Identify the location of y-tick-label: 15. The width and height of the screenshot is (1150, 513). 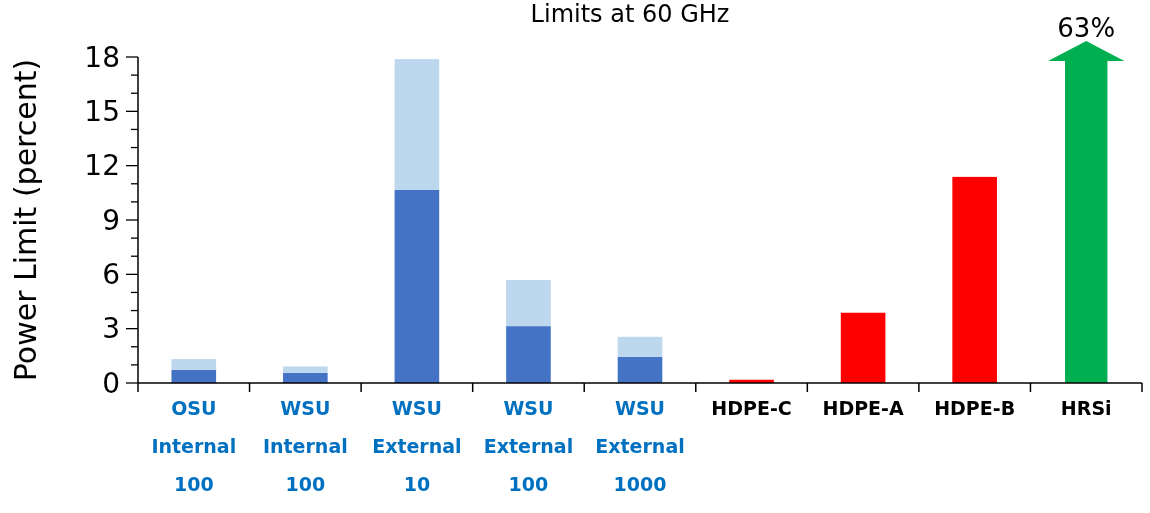
(102, 112).